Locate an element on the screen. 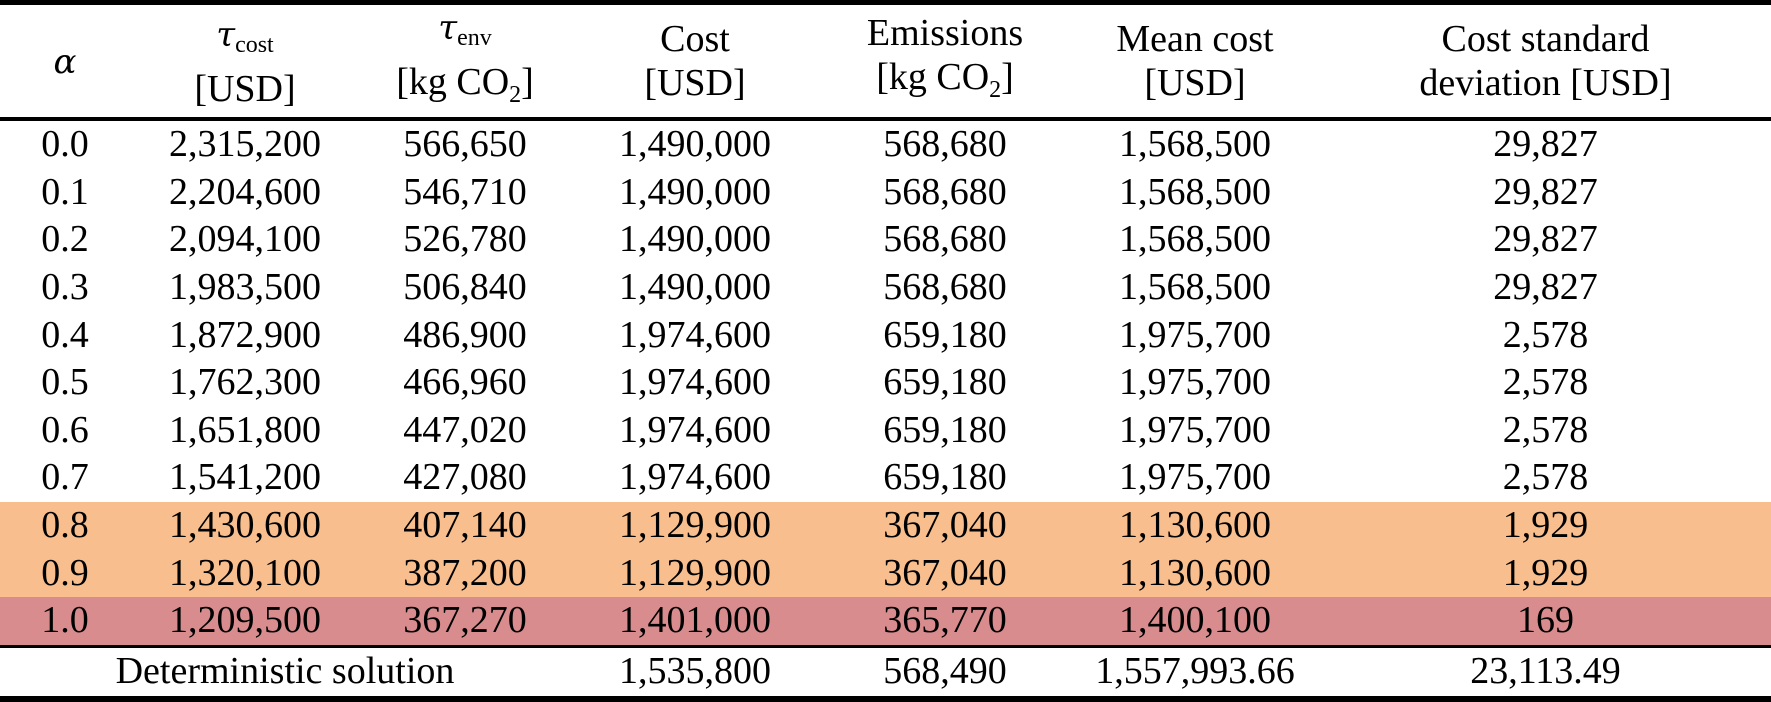 This screenshot has height=702, width=1771. tau-env-unit-post: ] is located at coordinates (527, 82).